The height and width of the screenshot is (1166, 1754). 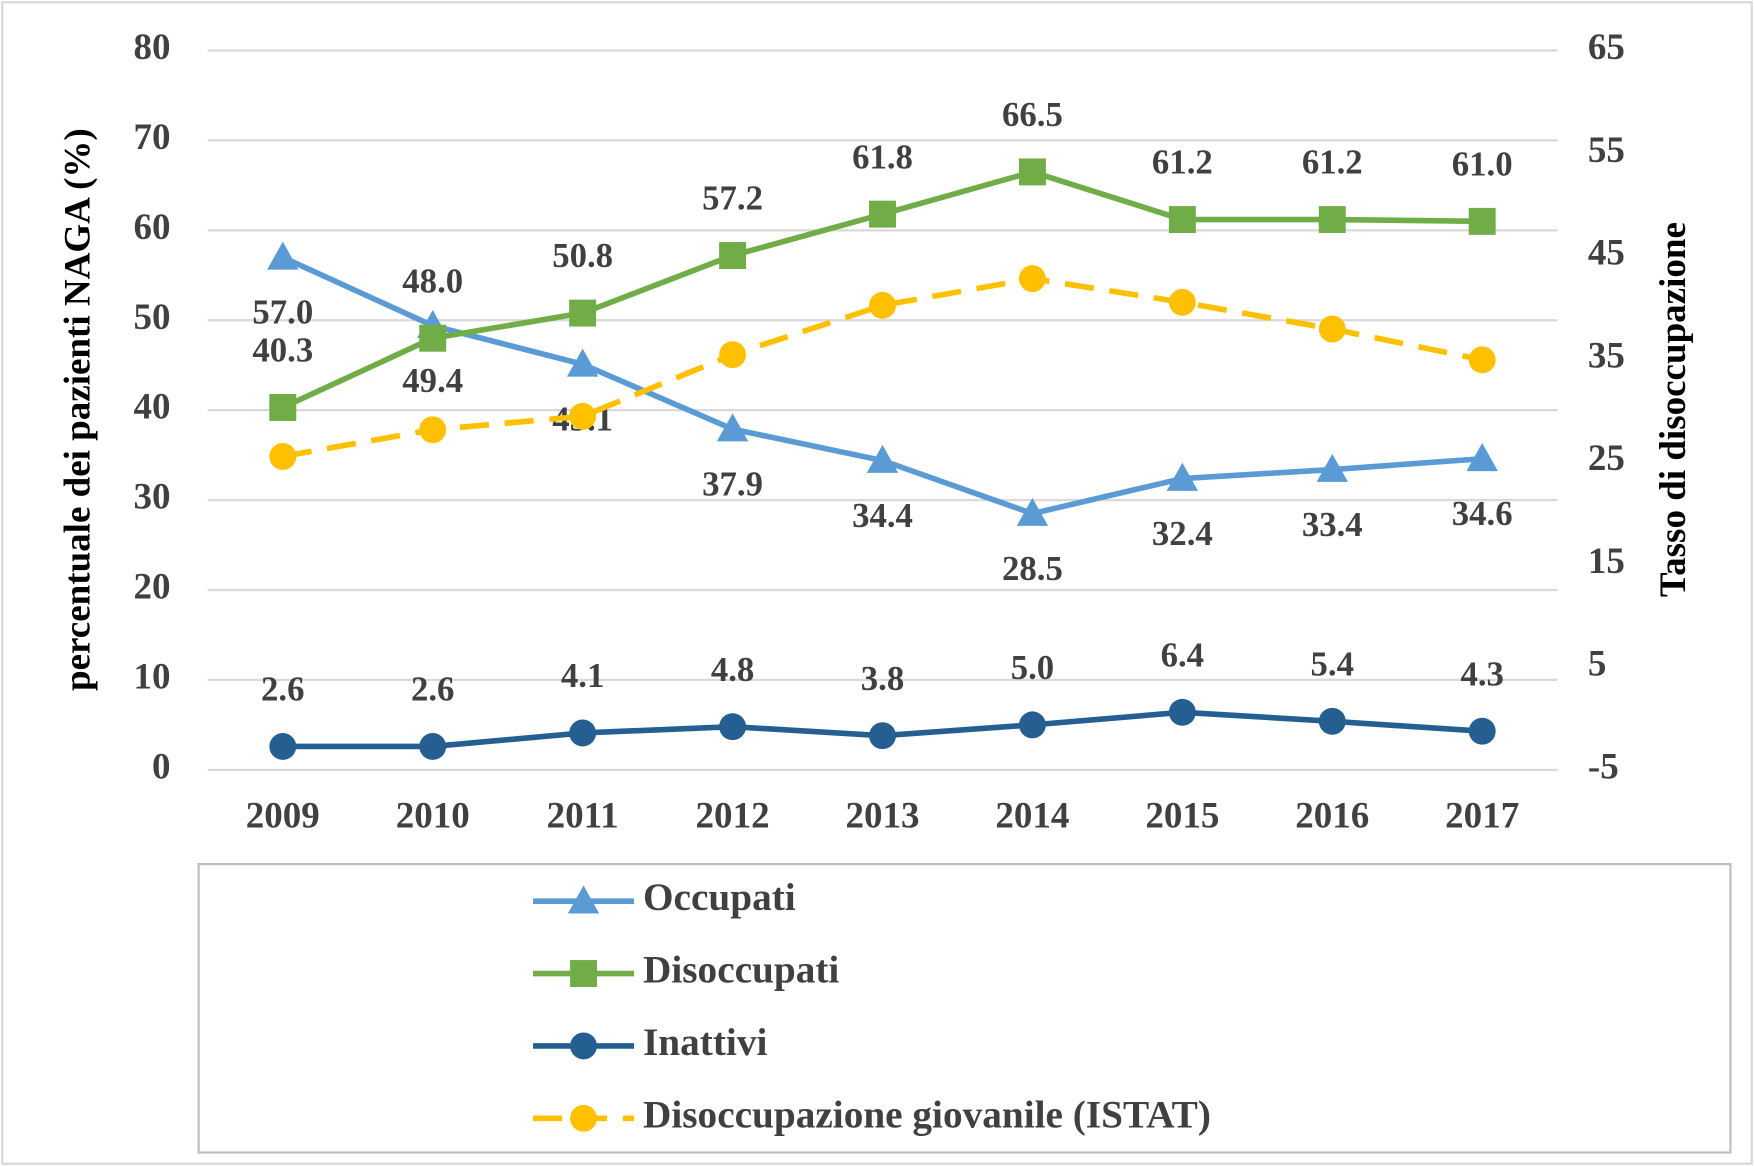 What do you see at coordinates (582, 255) in the screenshot?
I see `data-label: 50.8` at bounding box center [582, 255].